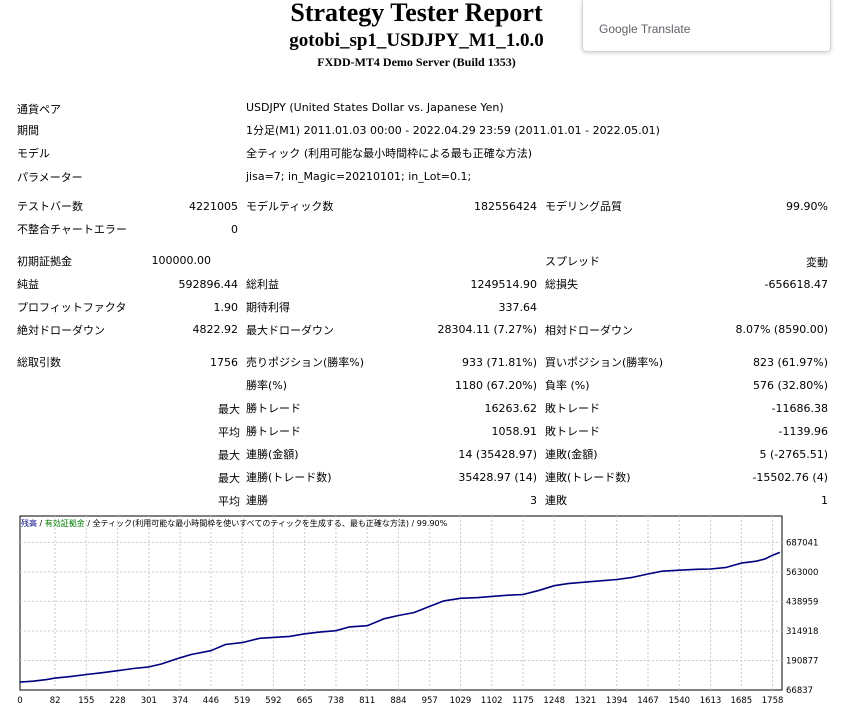  I want to click on relative-drawdown-value: 8.07% (8590.00), so click(781, 329).